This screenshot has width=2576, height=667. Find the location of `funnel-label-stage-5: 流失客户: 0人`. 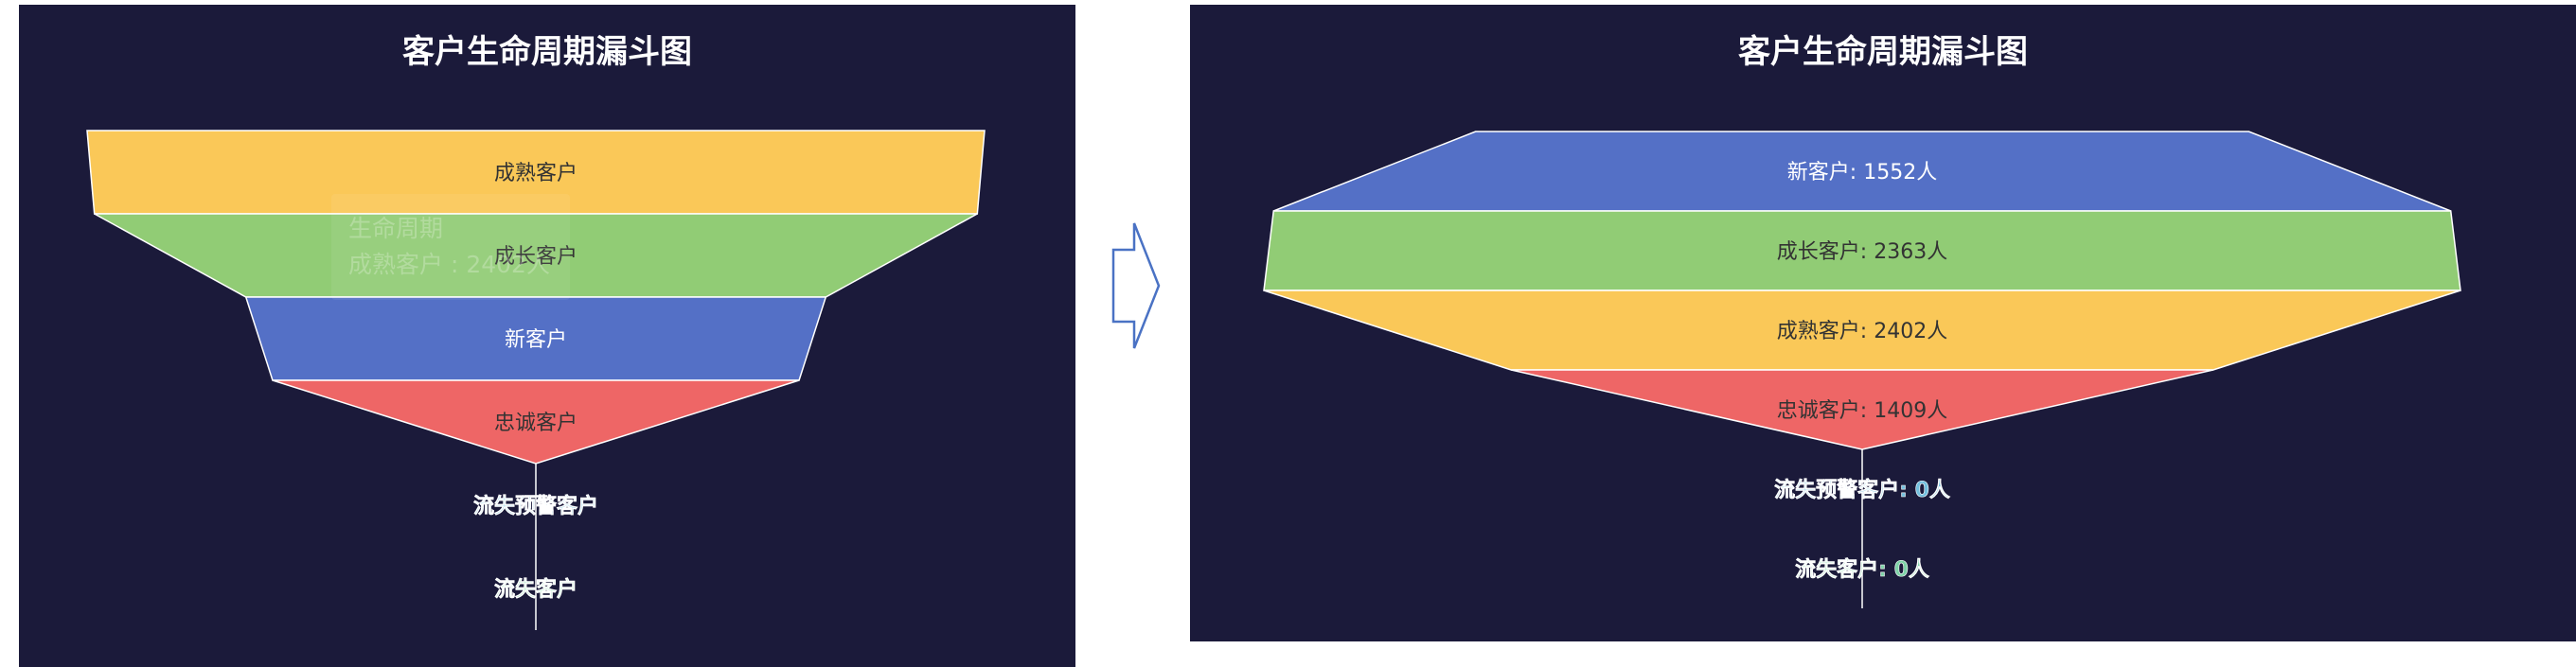

funnel-label-stage-5: 流失客户: 0人 is located at coordinates (1862, 569).